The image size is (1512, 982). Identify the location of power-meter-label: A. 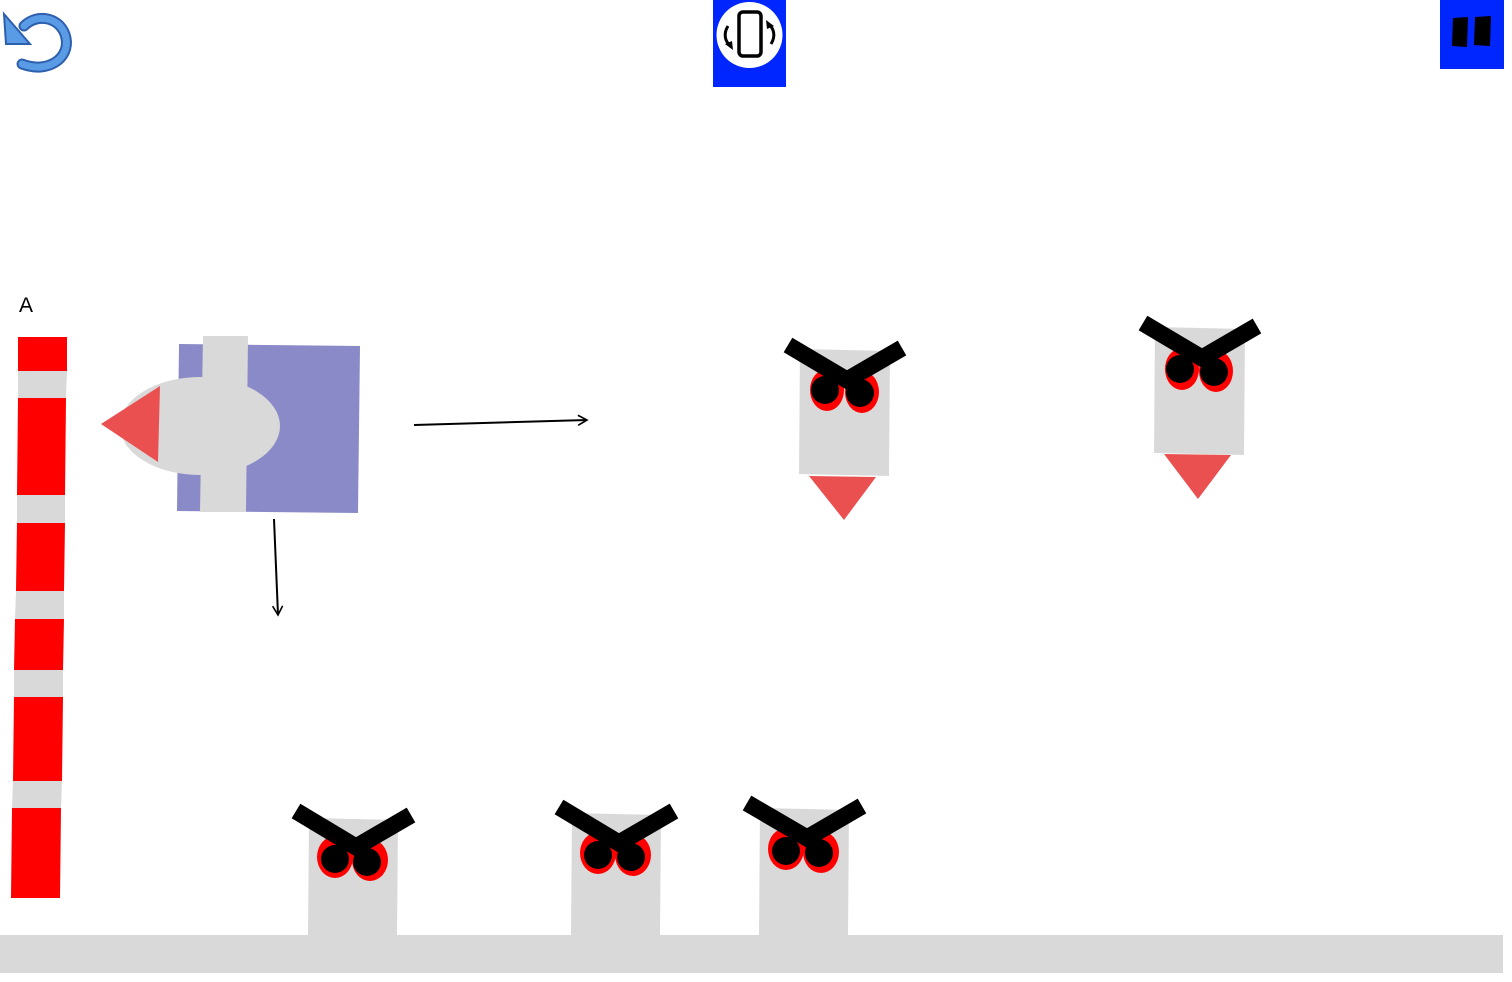
(26, 305).